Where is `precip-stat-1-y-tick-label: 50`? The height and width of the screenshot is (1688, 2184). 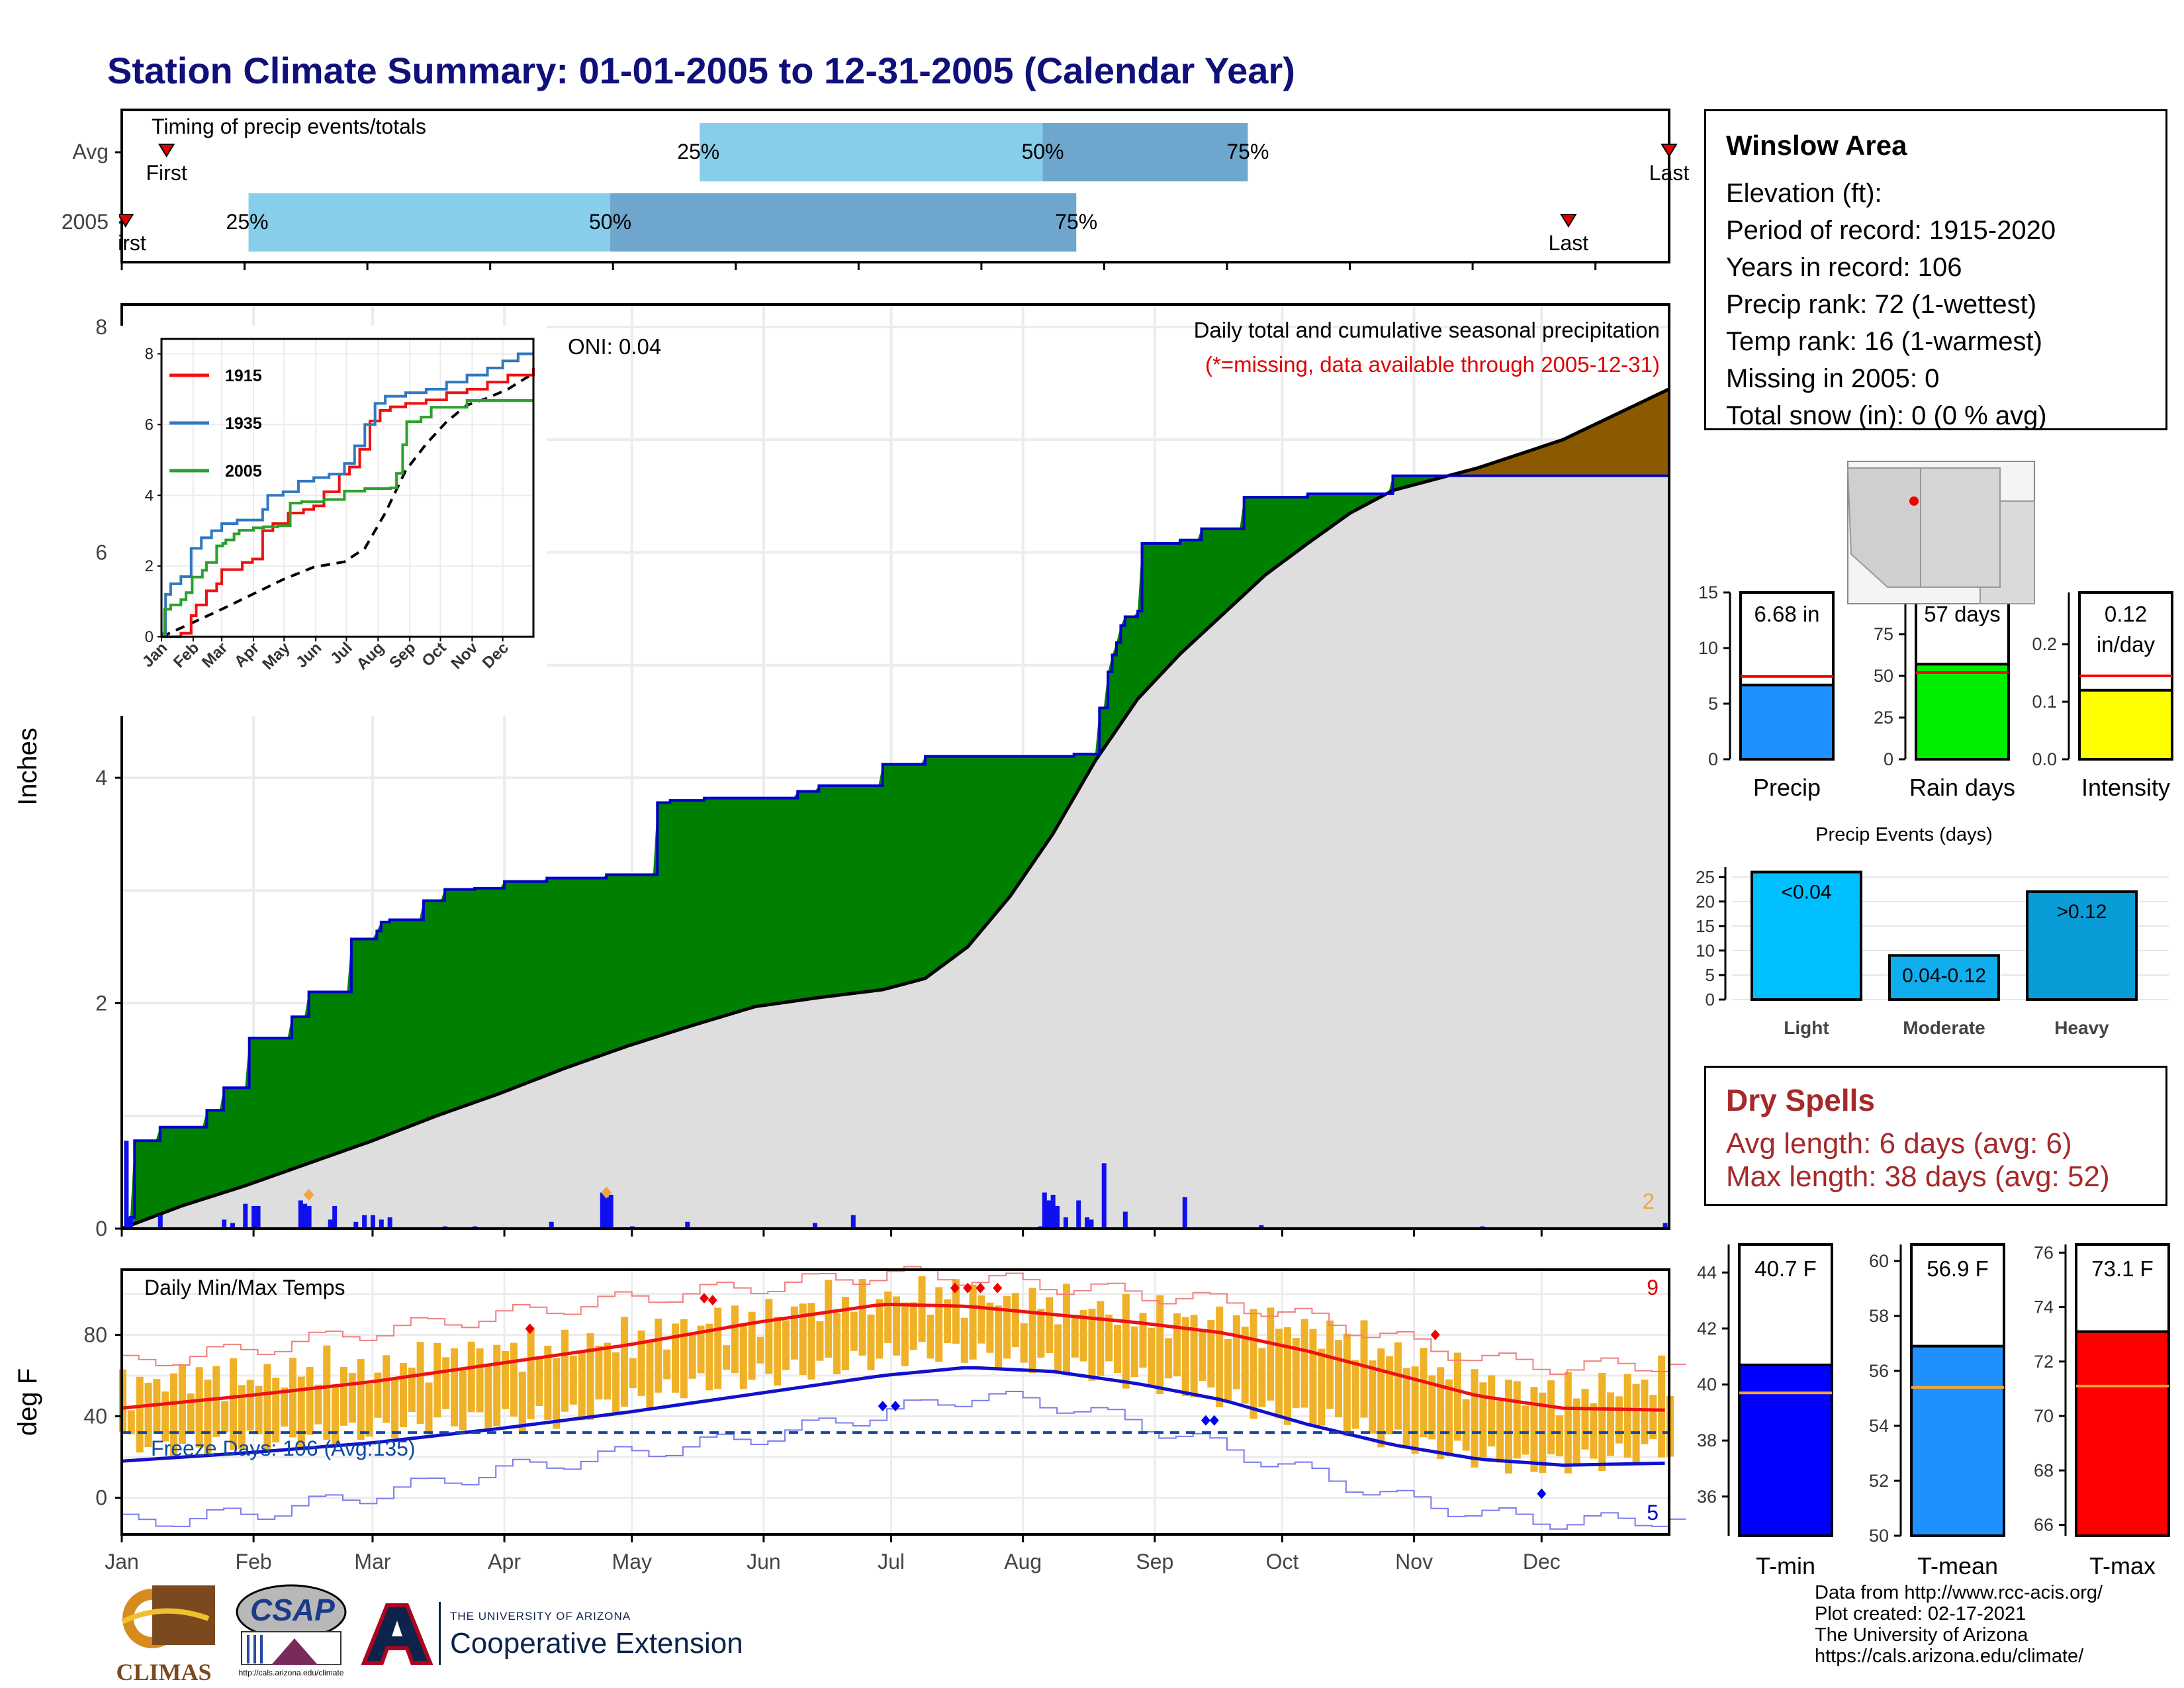
precip-stat-1-y-tick-label: 50 is located at coordinates (1883, 676).